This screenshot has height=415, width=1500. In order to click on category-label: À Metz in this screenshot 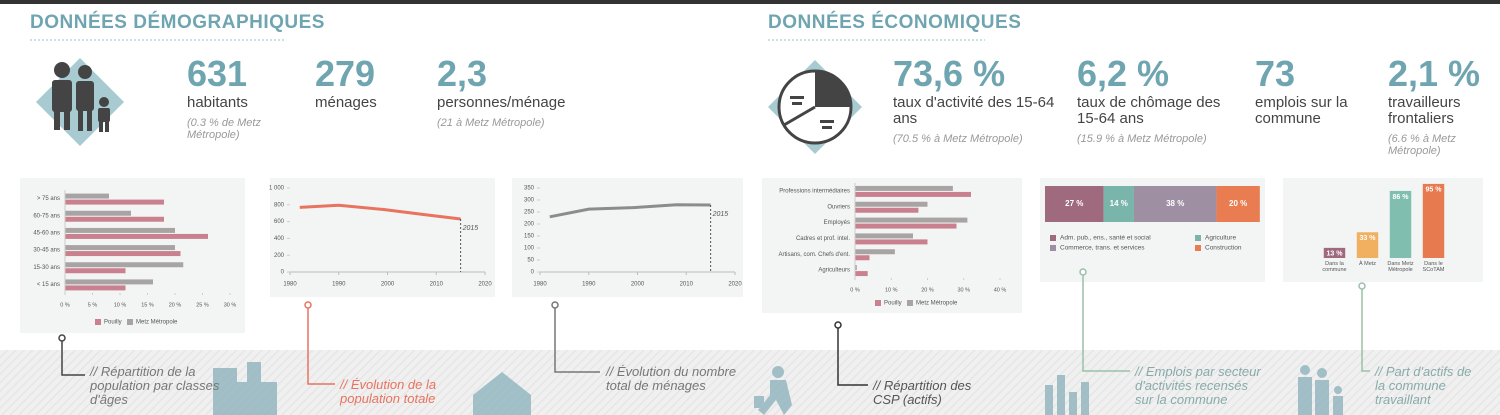, I will do `click(1367, 264)`.